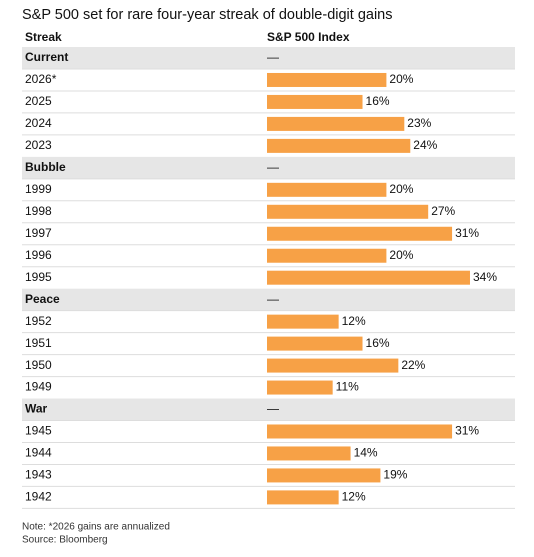 The width and height of the screenshot is (534, 557). What do you see at coordinates (308, 37) in the screenshot?
I see `column-header: S&P 500 Index` at bounding box center [308, 37].